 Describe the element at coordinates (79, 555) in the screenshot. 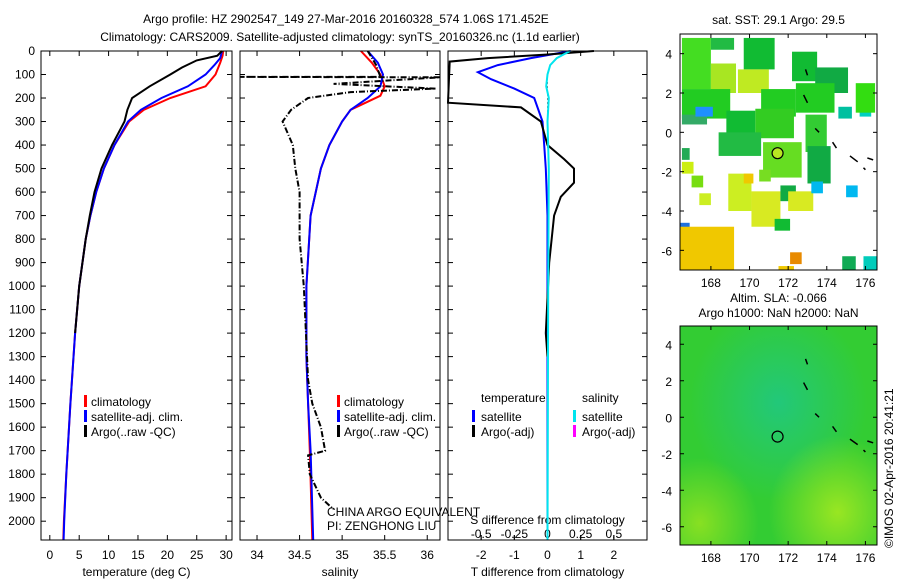

I see `x-tick-label: 5` at that location.